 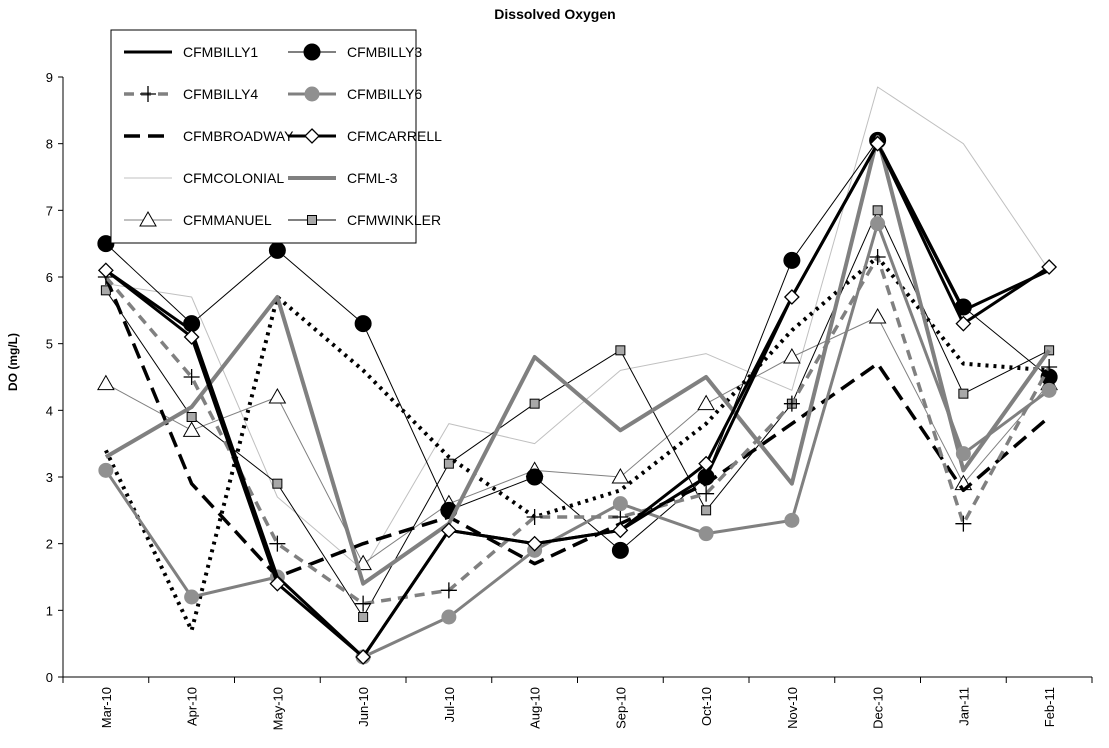 I want to click on legend-label: CFML-3, so click(x=372, y=178).